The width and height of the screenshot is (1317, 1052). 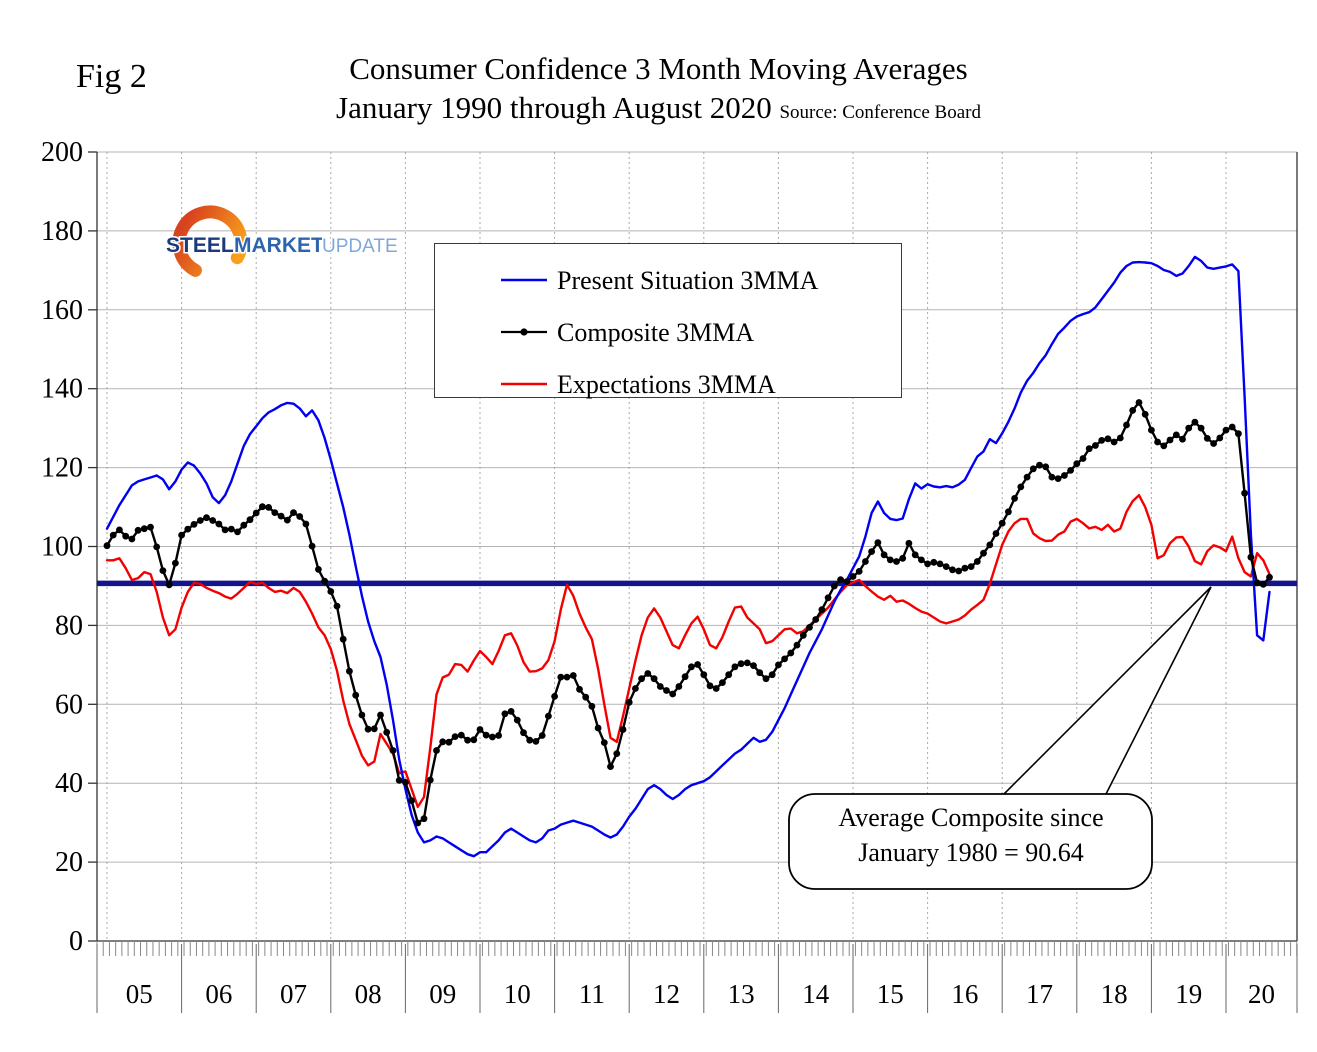 I want to click on x-tick-label: 10, so click(x=517, y=994).